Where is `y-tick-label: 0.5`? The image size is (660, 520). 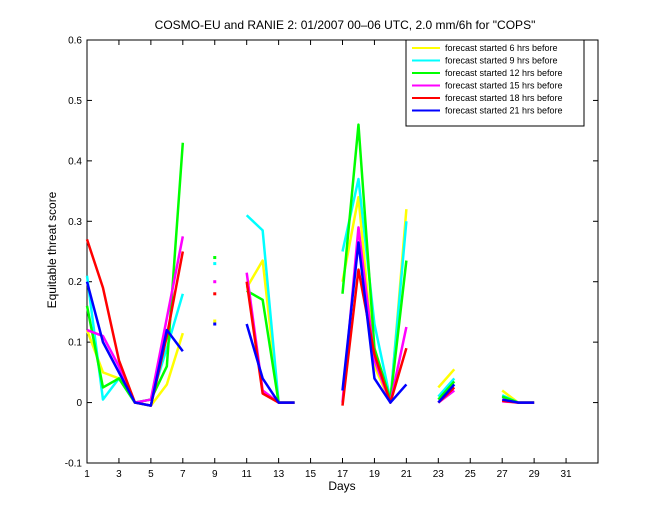
y-tick-label: 0.5 is located at coordinates (75, 101).